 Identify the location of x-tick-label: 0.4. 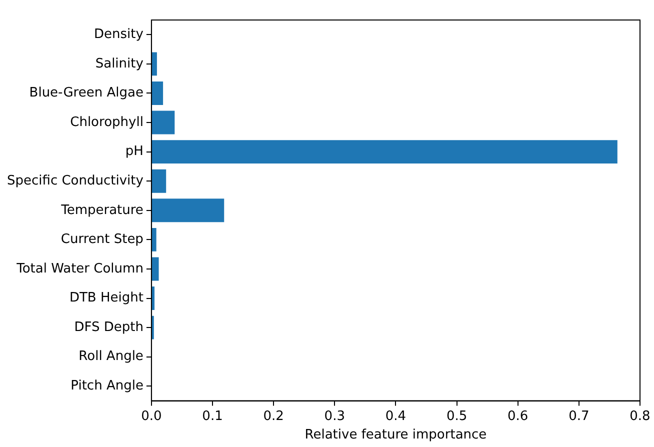
(395, 416).